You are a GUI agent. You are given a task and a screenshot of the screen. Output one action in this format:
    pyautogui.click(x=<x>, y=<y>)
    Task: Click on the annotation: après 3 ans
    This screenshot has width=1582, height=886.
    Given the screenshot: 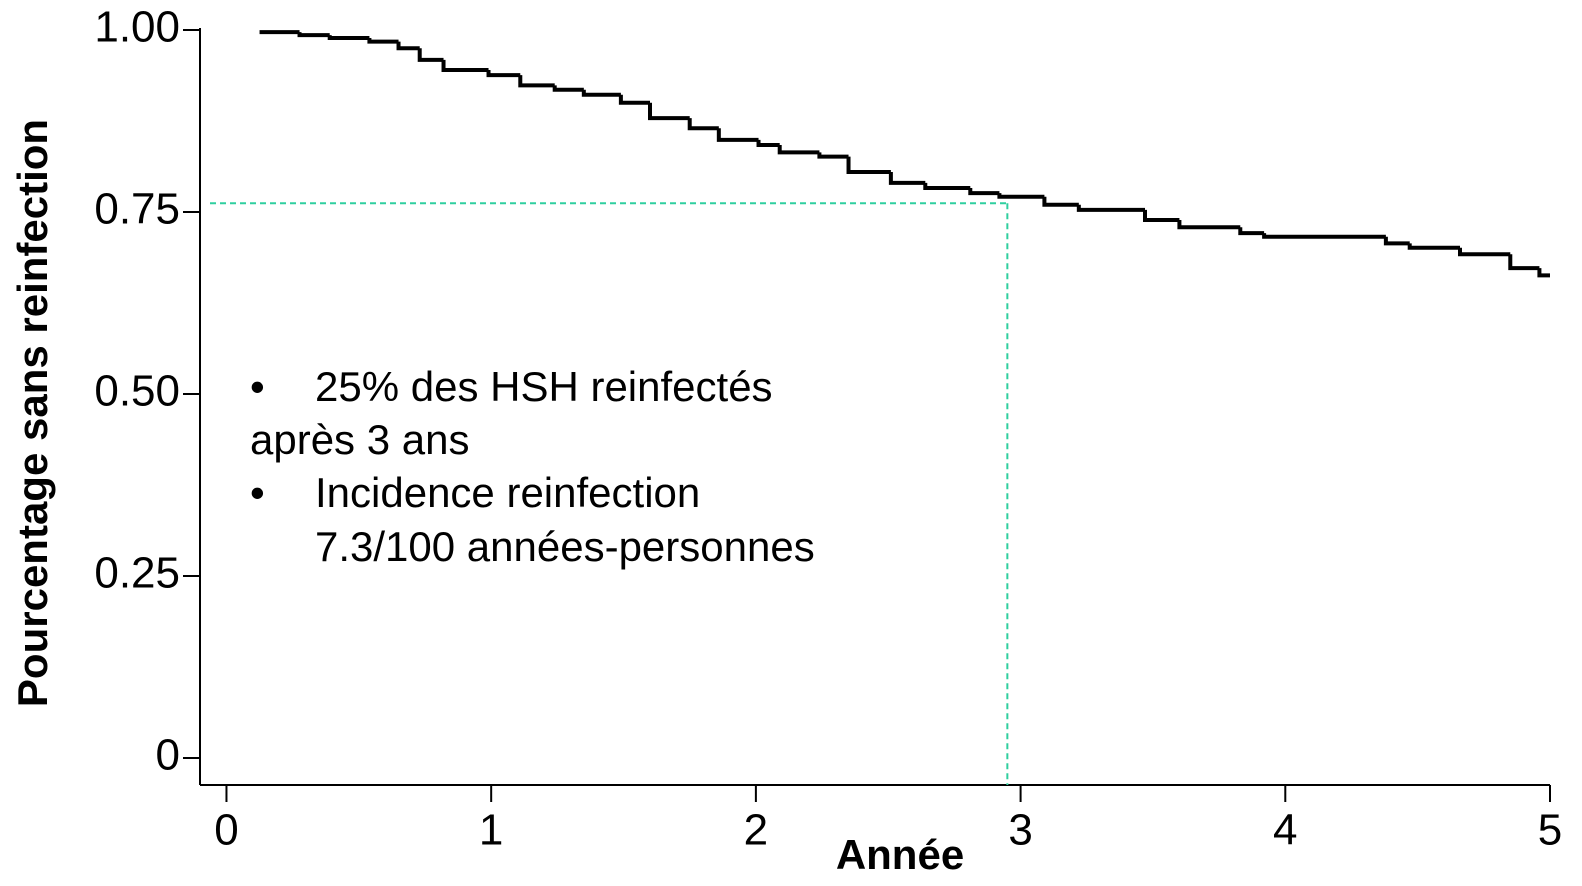 What is the action you would take?
    pyautogui.click(x=359, y=439)
    